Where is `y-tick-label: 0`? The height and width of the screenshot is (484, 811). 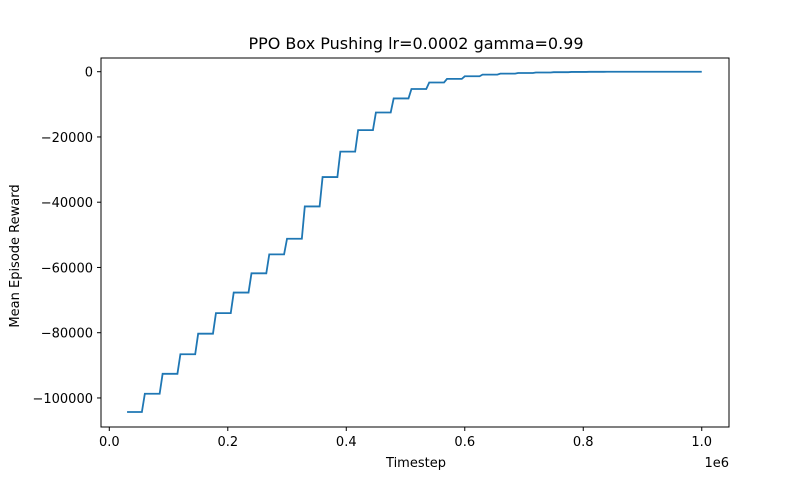
y-tick-label: 0 is located at coordinates (89, 73).